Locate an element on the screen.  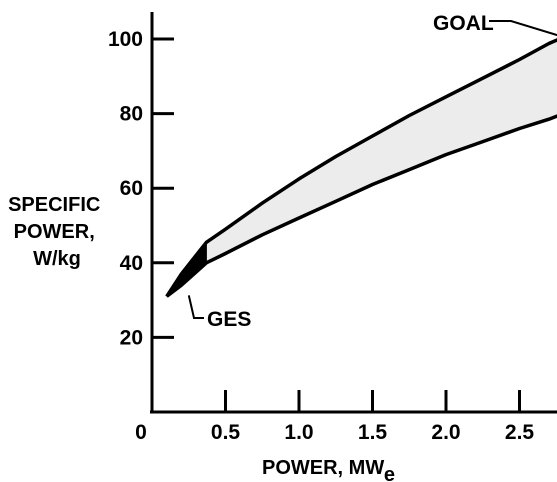
y-tick-label: 100 is located at coordinates (125, 39).